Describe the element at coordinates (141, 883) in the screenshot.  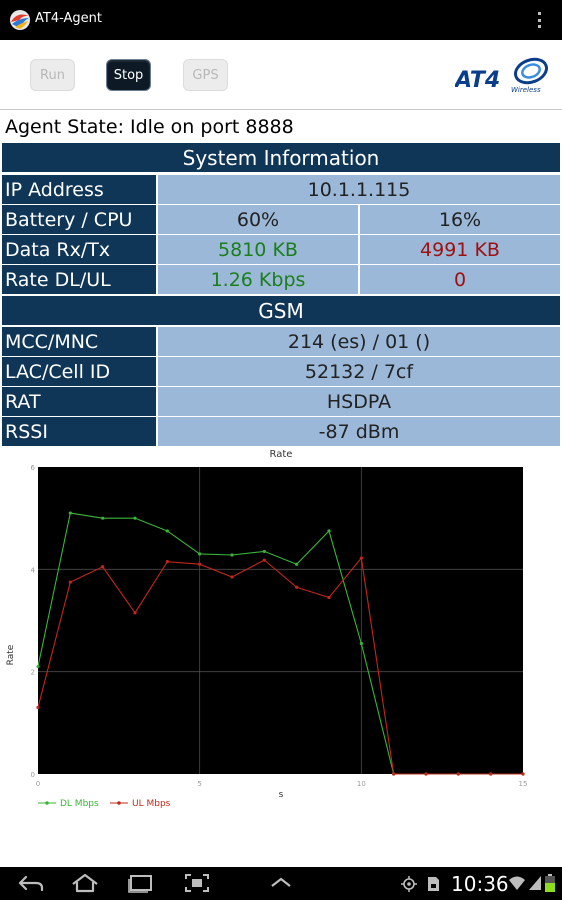
I see `recent-apps-icon` at that location.